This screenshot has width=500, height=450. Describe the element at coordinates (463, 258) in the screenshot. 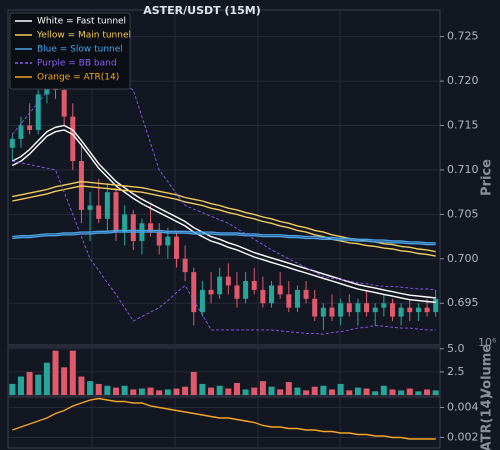

I see `y-tick-label: 0.700` at that location.